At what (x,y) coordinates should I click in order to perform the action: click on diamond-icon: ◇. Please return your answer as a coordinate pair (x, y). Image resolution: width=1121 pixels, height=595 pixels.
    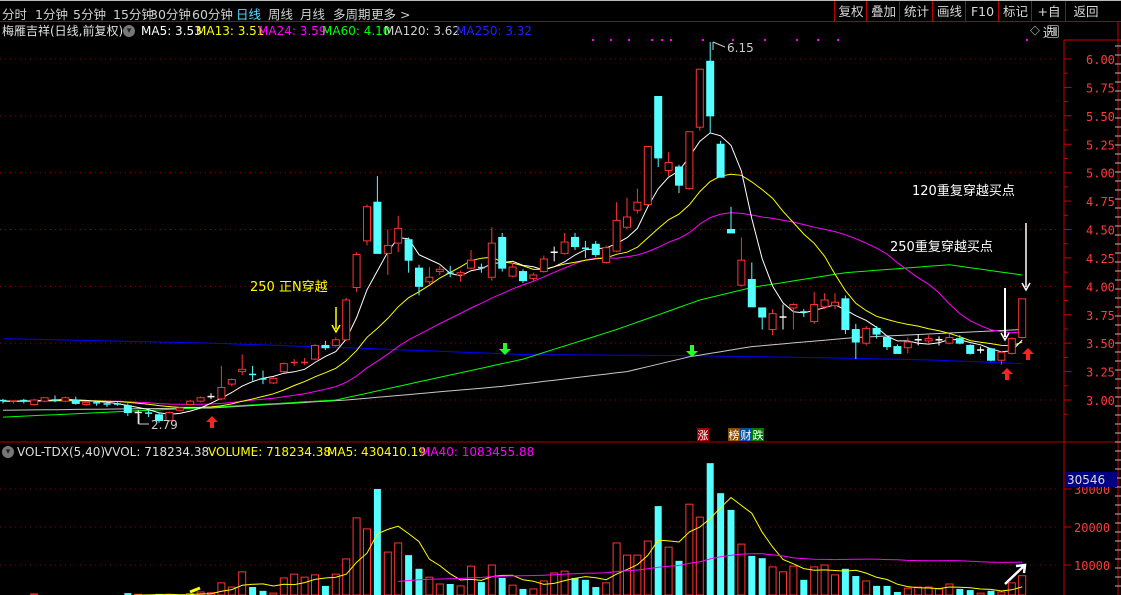
    Looking at the image, I should click on (1035, 30).